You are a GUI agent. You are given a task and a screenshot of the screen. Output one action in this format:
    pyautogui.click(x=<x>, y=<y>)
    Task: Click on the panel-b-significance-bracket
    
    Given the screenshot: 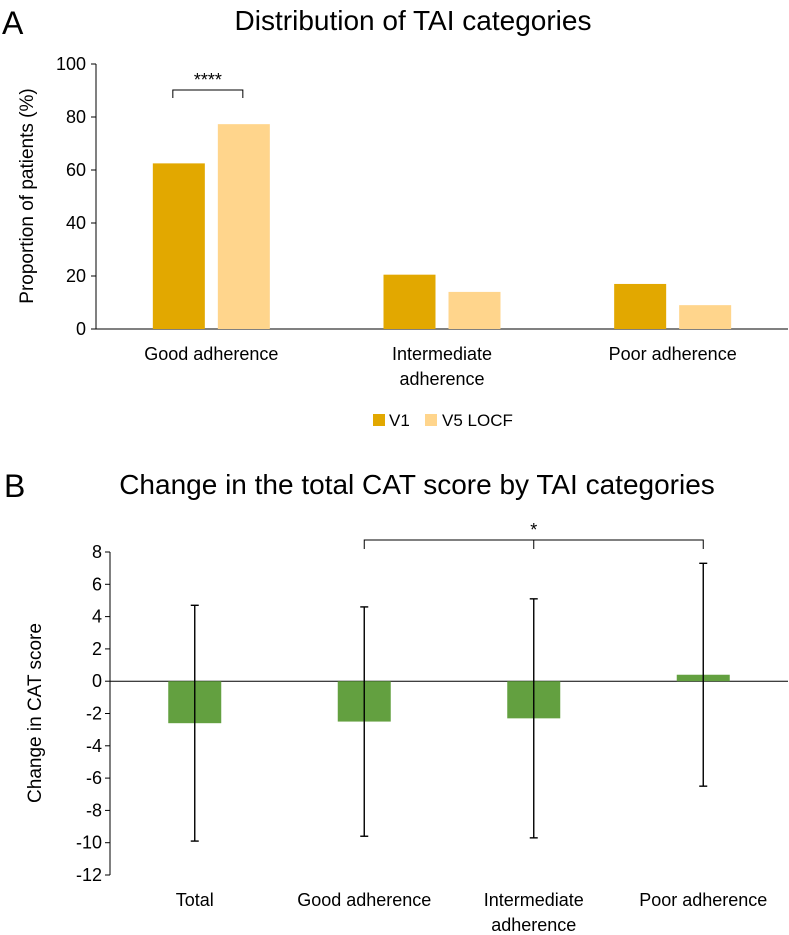 What is the action you would take?
    pyautogui.click(x=533, y=544)
    